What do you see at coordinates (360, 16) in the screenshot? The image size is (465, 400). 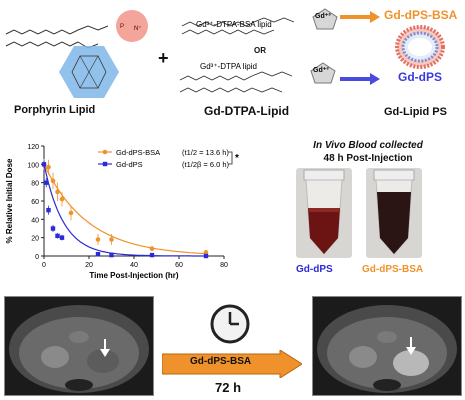 I see `orange-arrow-icon` at bounding box center [360, 16].